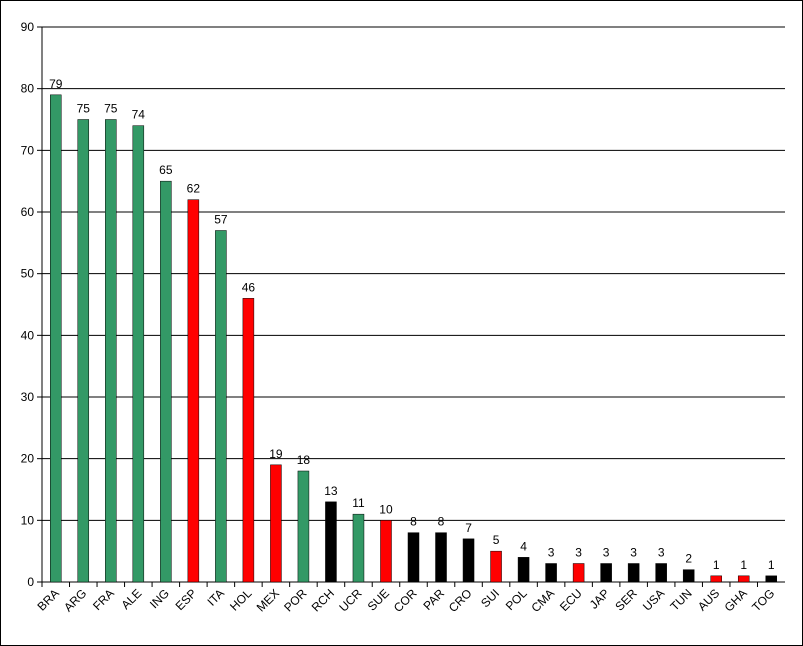 This screenshot has height=646, width=803. I want to click on value-label: 7, so click(468, 528).